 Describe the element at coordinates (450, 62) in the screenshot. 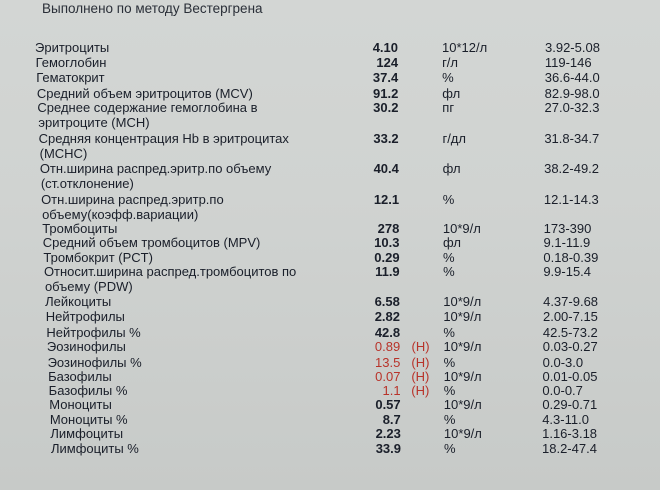

I see `result-unit: г/л` at that location.